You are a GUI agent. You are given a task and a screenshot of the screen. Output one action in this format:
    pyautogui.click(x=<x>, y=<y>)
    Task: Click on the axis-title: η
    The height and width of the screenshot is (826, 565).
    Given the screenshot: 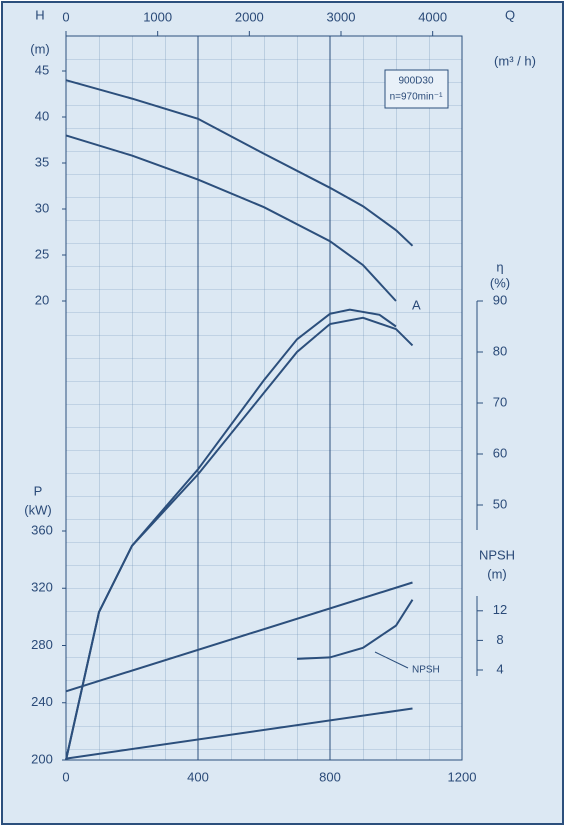 What is the action you would take?
    pyautogui.click(x=499, y=266)
    